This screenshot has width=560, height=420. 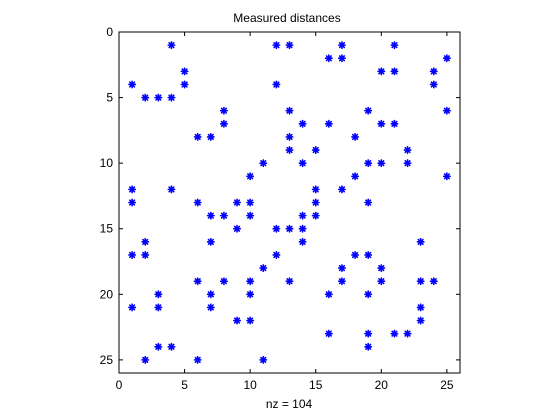 What do you see at coordinates (250, 385) in the screenshot?
I see `x-tick-label: 10` at bounding box center [250, 385].